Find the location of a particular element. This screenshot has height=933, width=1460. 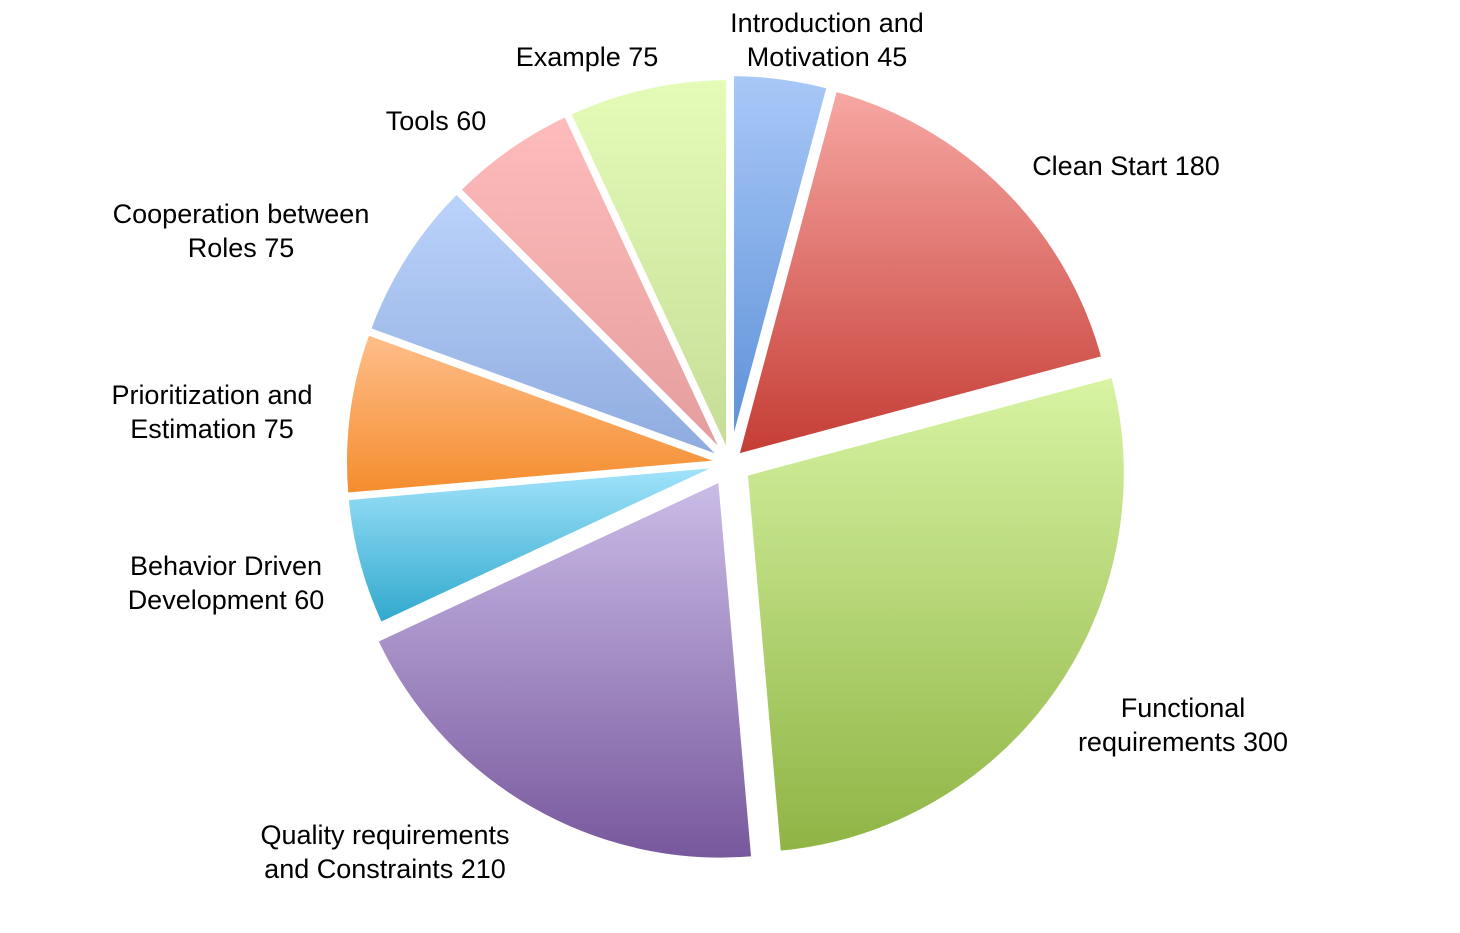

slice-label-functional-requirements: Functional requirements 300 is located at coordinates (1183, 725).